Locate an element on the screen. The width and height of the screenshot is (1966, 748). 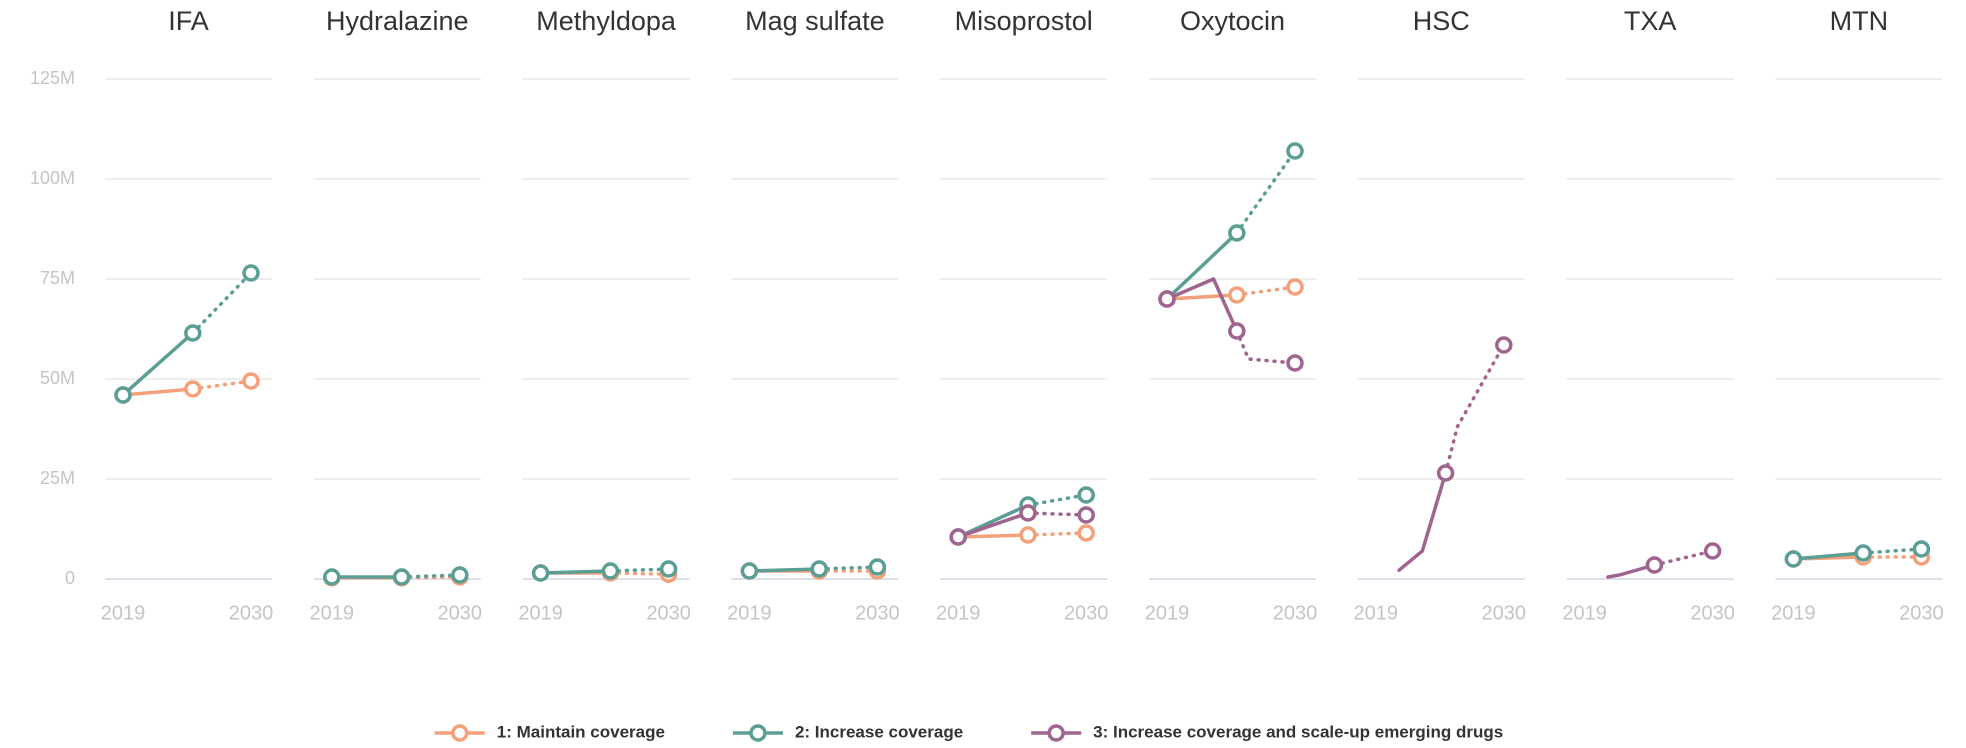
y-tick-label: 100M is located at coordinates (52, 178).